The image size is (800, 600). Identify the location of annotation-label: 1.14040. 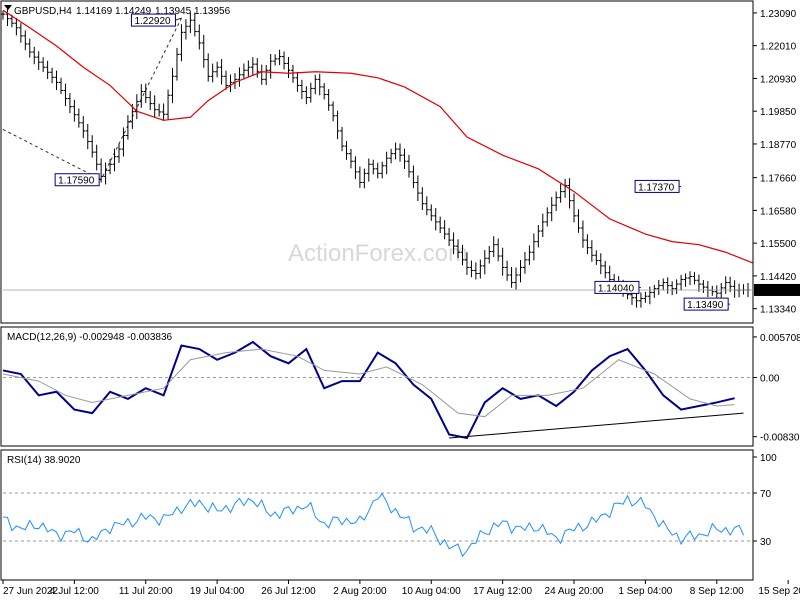
(616, 288).